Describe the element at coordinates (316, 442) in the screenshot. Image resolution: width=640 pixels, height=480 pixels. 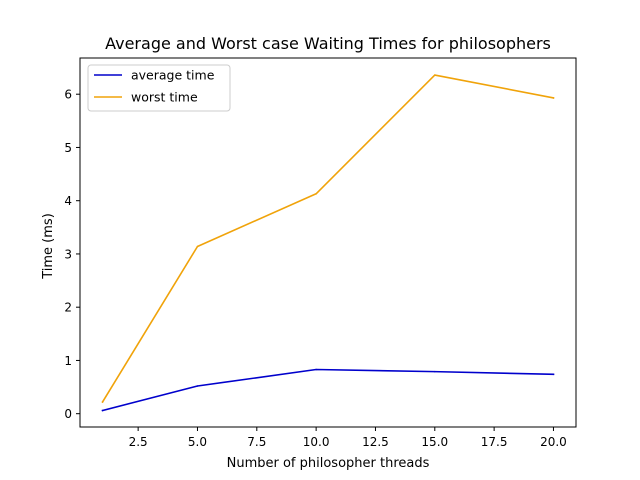
I see `x-tick-label-3: 10.0` at that location.